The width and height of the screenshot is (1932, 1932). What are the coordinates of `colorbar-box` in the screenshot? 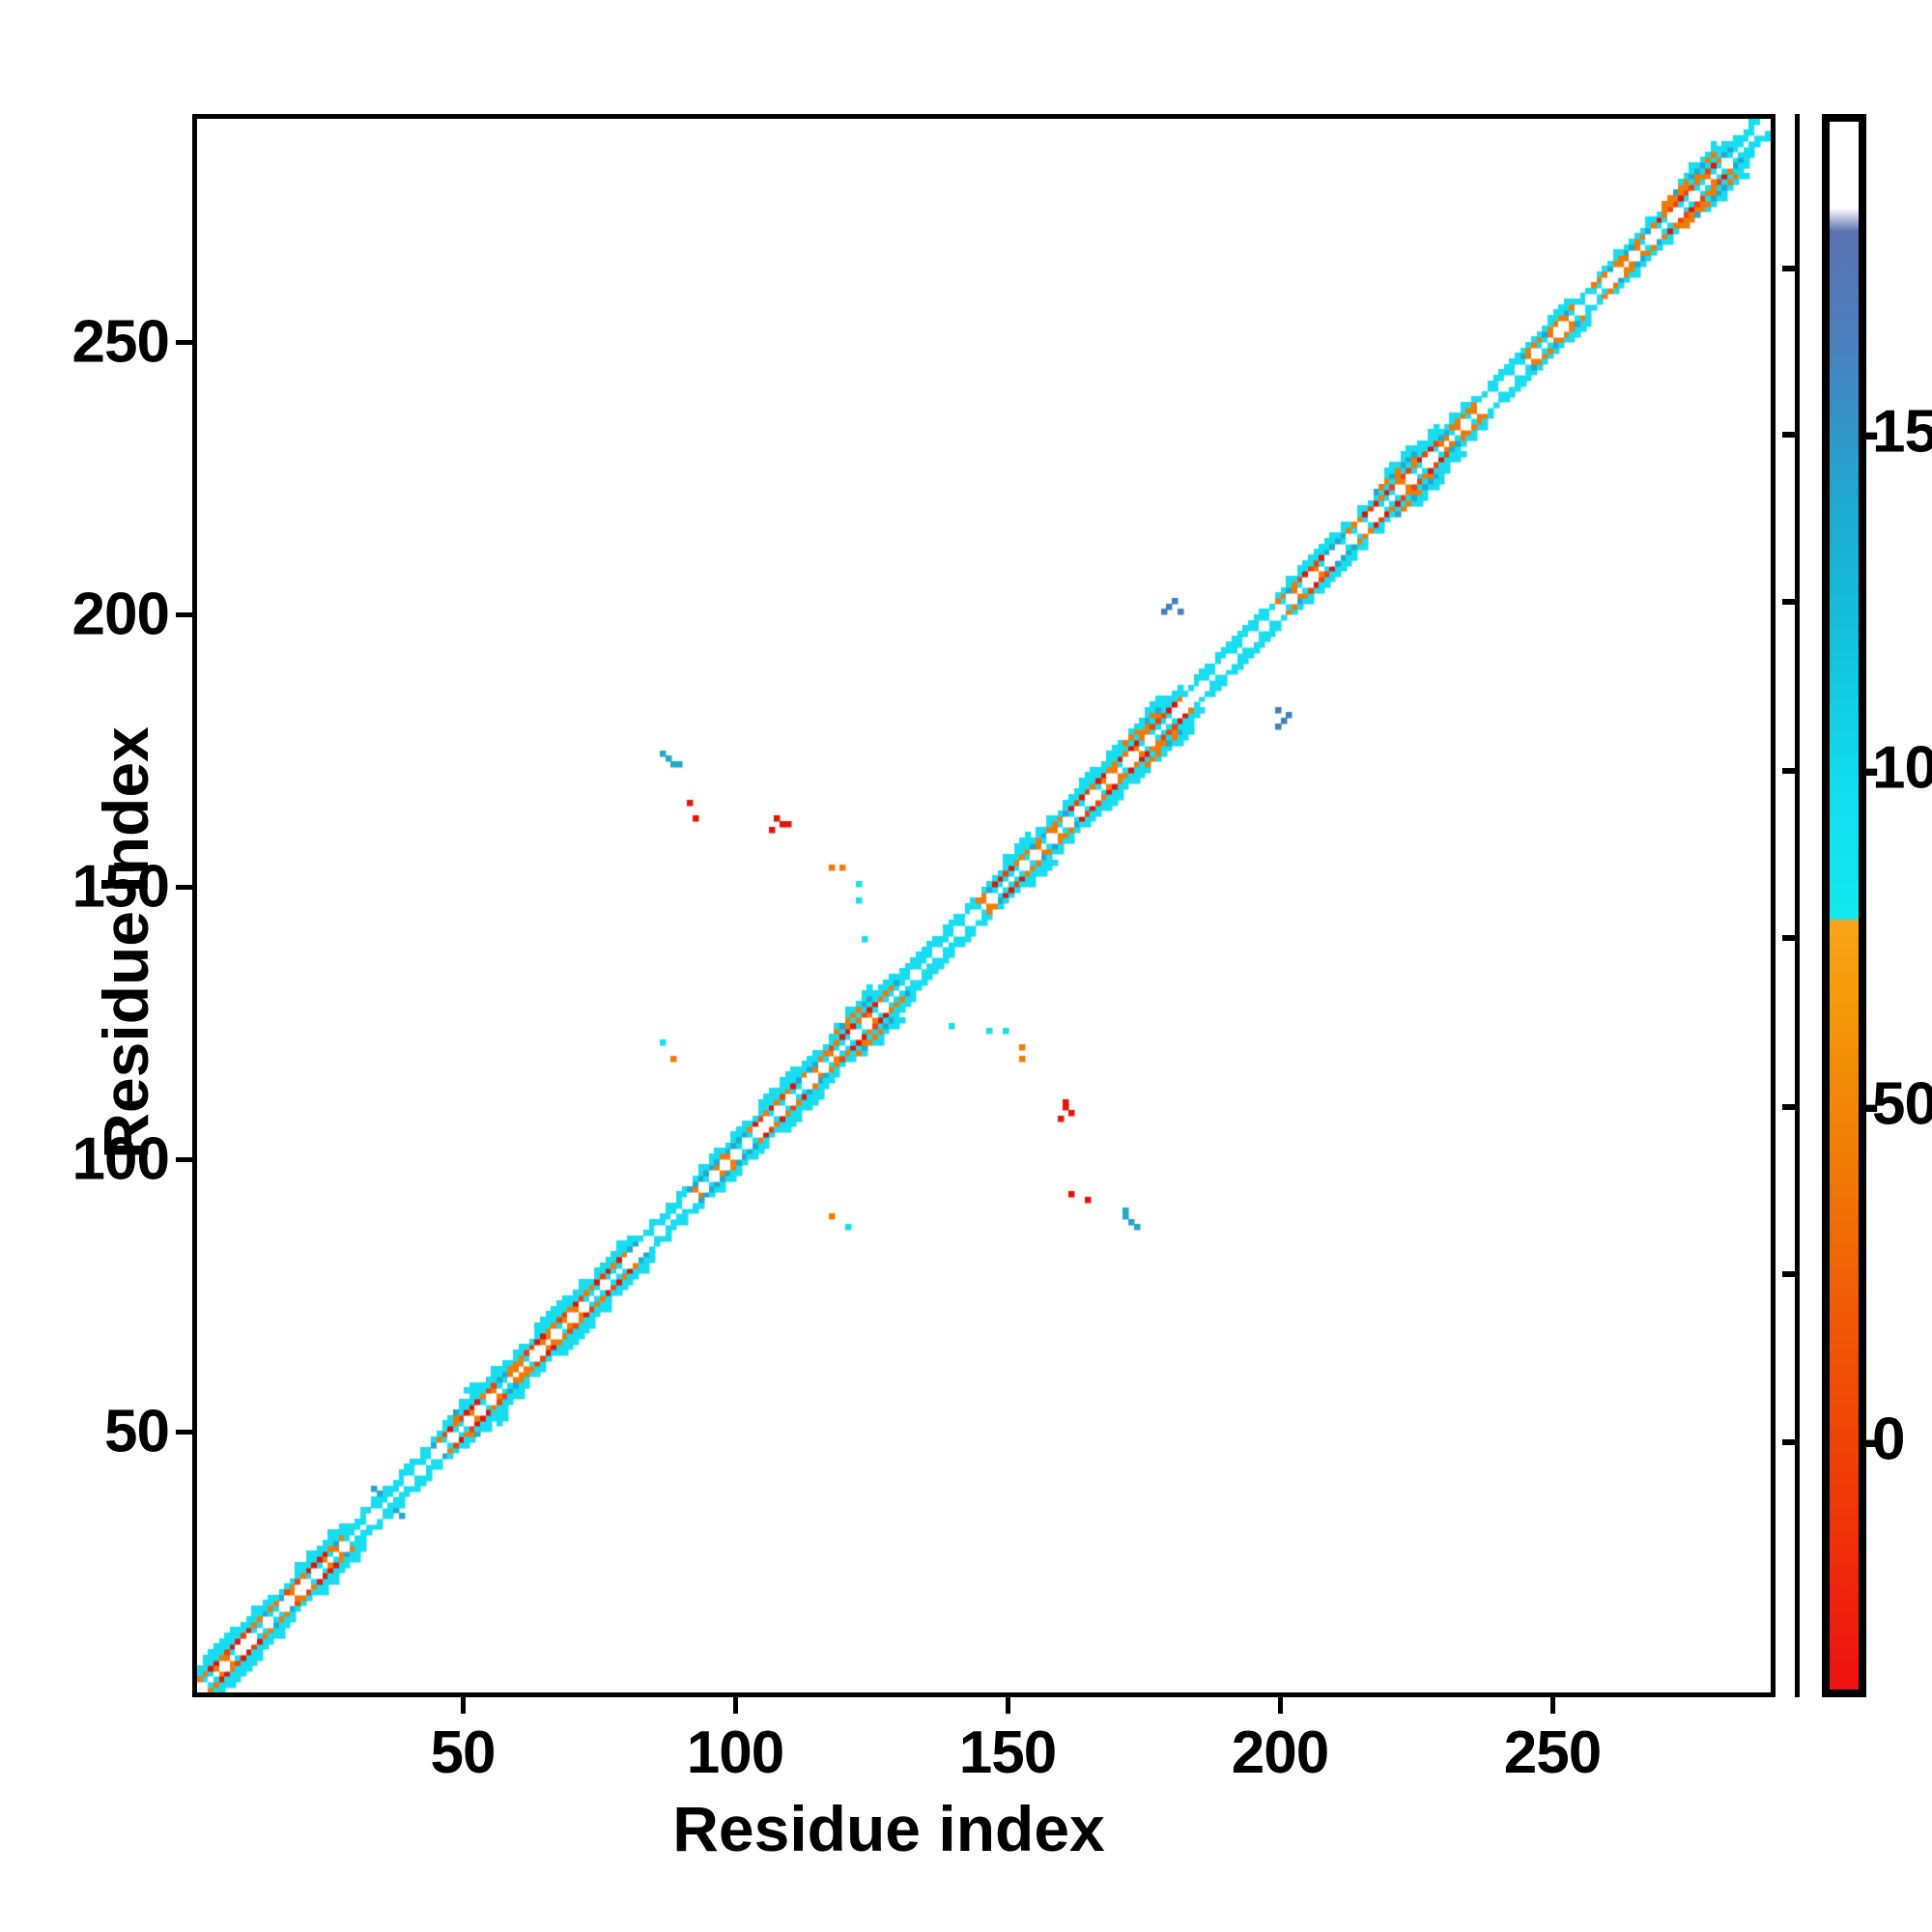 It's located at (1844, 905).